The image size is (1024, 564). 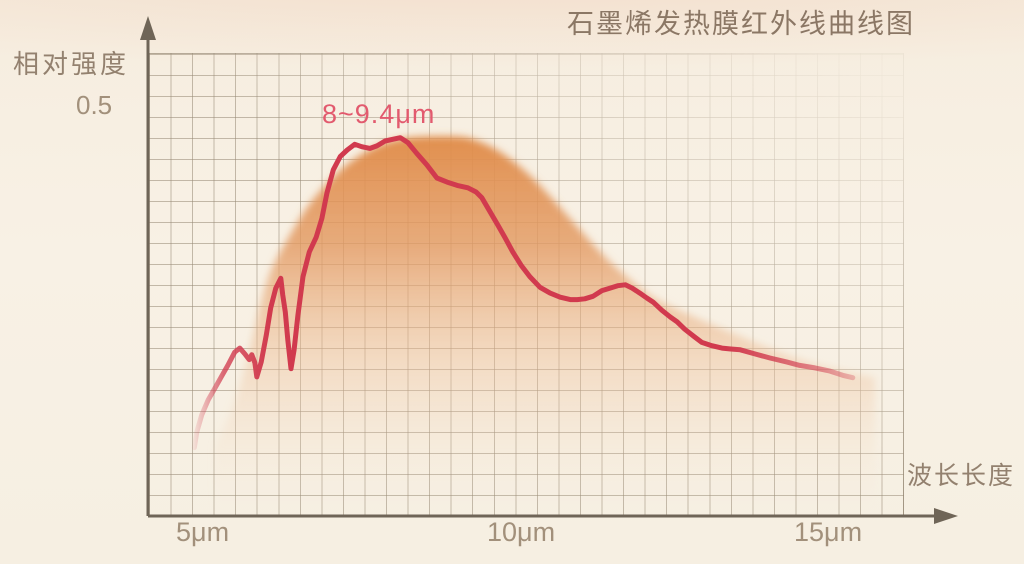 I want to click on peak-range-annotation: 8~9.4μm, so click(x=379, y=114).